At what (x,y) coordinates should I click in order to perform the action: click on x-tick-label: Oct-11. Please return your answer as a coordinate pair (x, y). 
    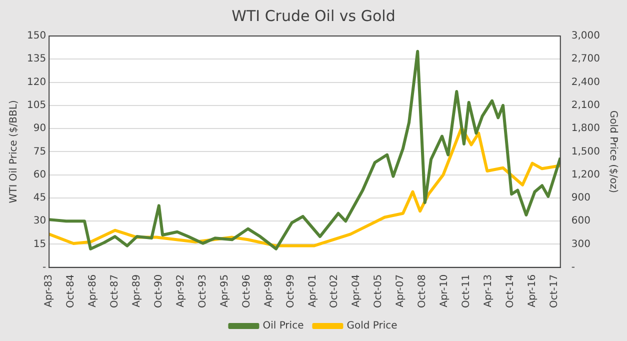
    Looking at the image, I should click on (466, 291).